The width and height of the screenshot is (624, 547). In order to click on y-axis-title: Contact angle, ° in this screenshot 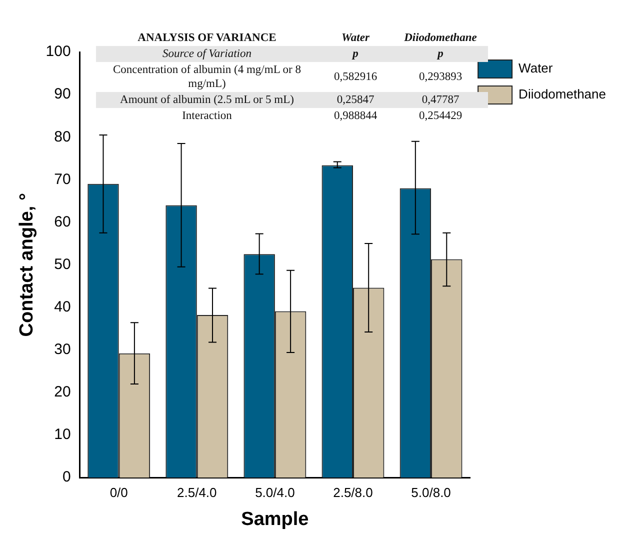, I will do `click(27, 264)`.